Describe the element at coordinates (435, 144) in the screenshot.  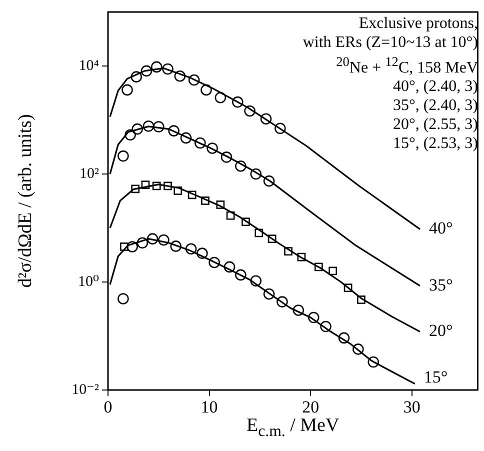
I see `annotation: 15°, (2.53, 3)` at that location.